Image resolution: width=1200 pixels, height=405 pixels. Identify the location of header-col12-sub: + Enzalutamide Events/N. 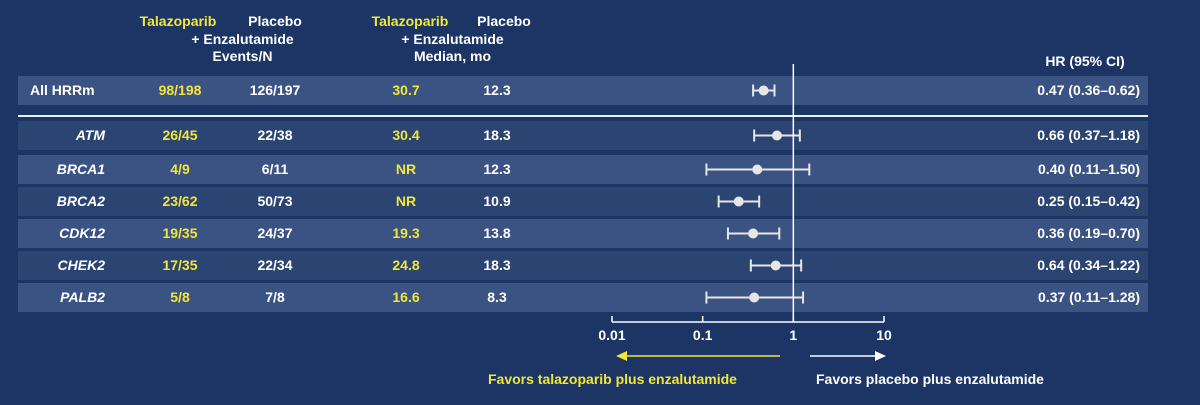
(242, 48).